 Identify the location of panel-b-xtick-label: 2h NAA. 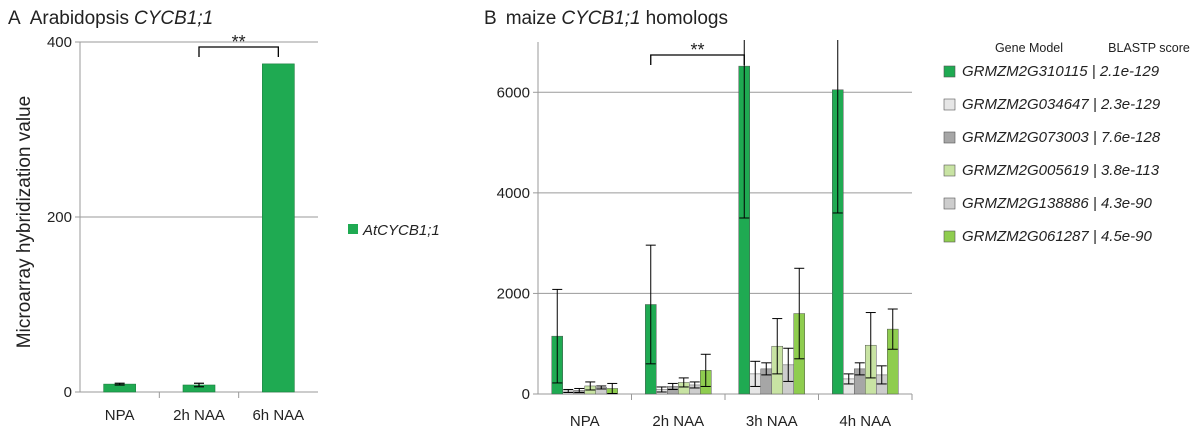
(678, 421).